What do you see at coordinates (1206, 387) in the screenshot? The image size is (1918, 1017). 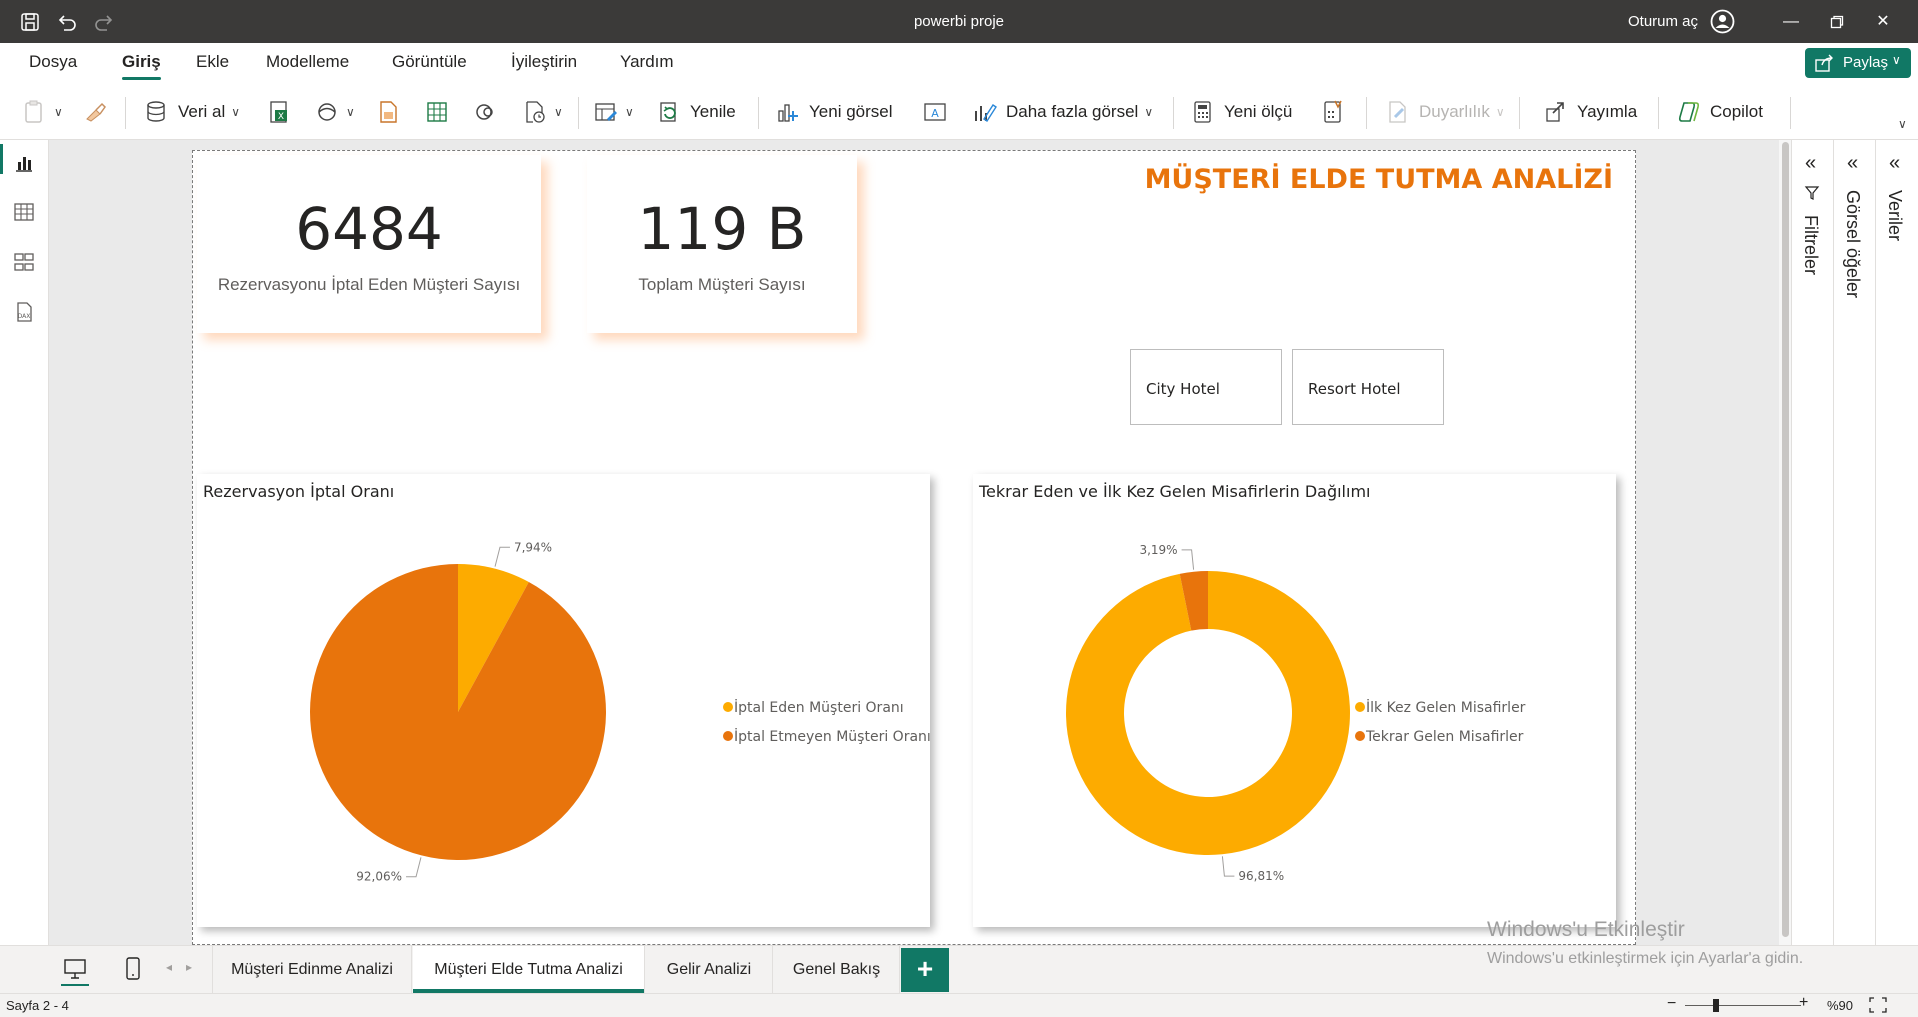 I see `slicer-city-hotel: City Hotel` at bounding box center [1206, 387].